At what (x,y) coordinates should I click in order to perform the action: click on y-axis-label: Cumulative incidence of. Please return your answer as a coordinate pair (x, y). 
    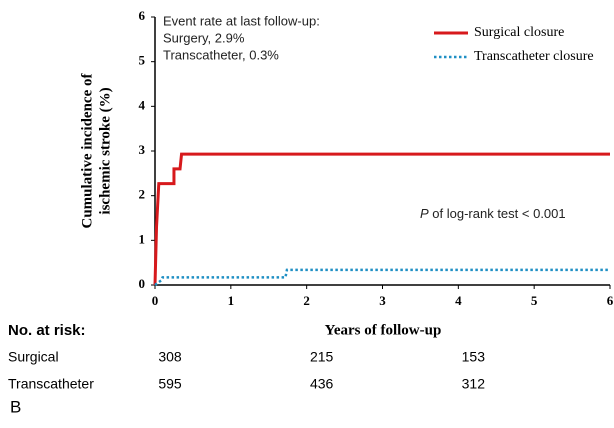
    Looking at the image, I should click on (87, 151).